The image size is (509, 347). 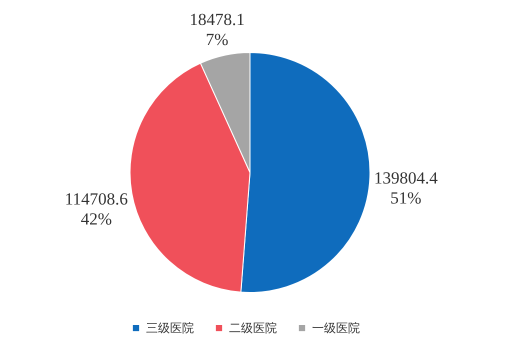 What do you see at coordinates (217, 30) in the screenshot?
I see `data-label: 18478.1 7%` at bounding box center [217, 30].